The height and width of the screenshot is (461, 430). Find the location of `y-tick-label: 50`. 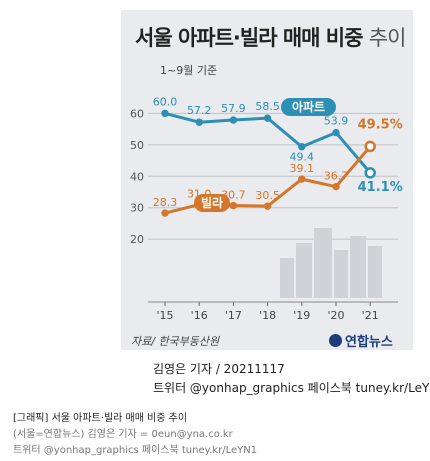

y-tick-label: 50 is located at coordinates (137, 145).